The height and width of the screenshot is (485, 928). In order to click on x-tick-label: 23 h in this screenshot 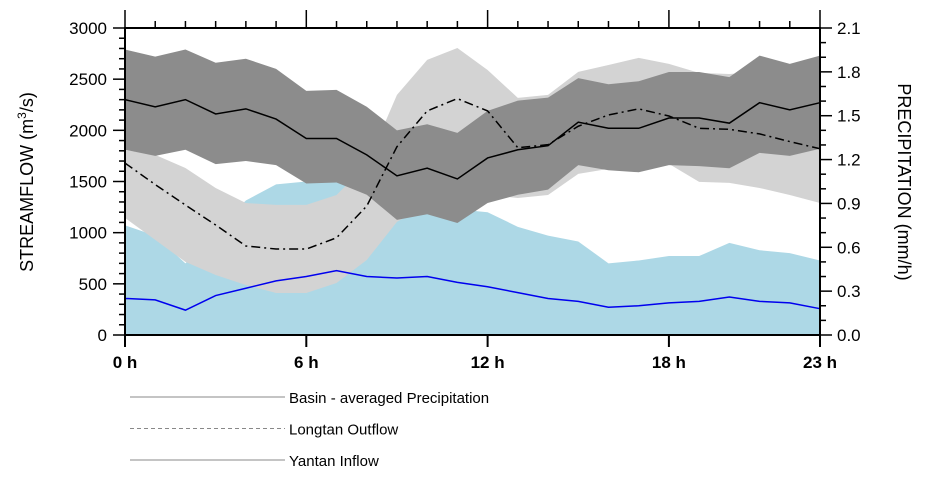, I will do `click(820, 362)`.